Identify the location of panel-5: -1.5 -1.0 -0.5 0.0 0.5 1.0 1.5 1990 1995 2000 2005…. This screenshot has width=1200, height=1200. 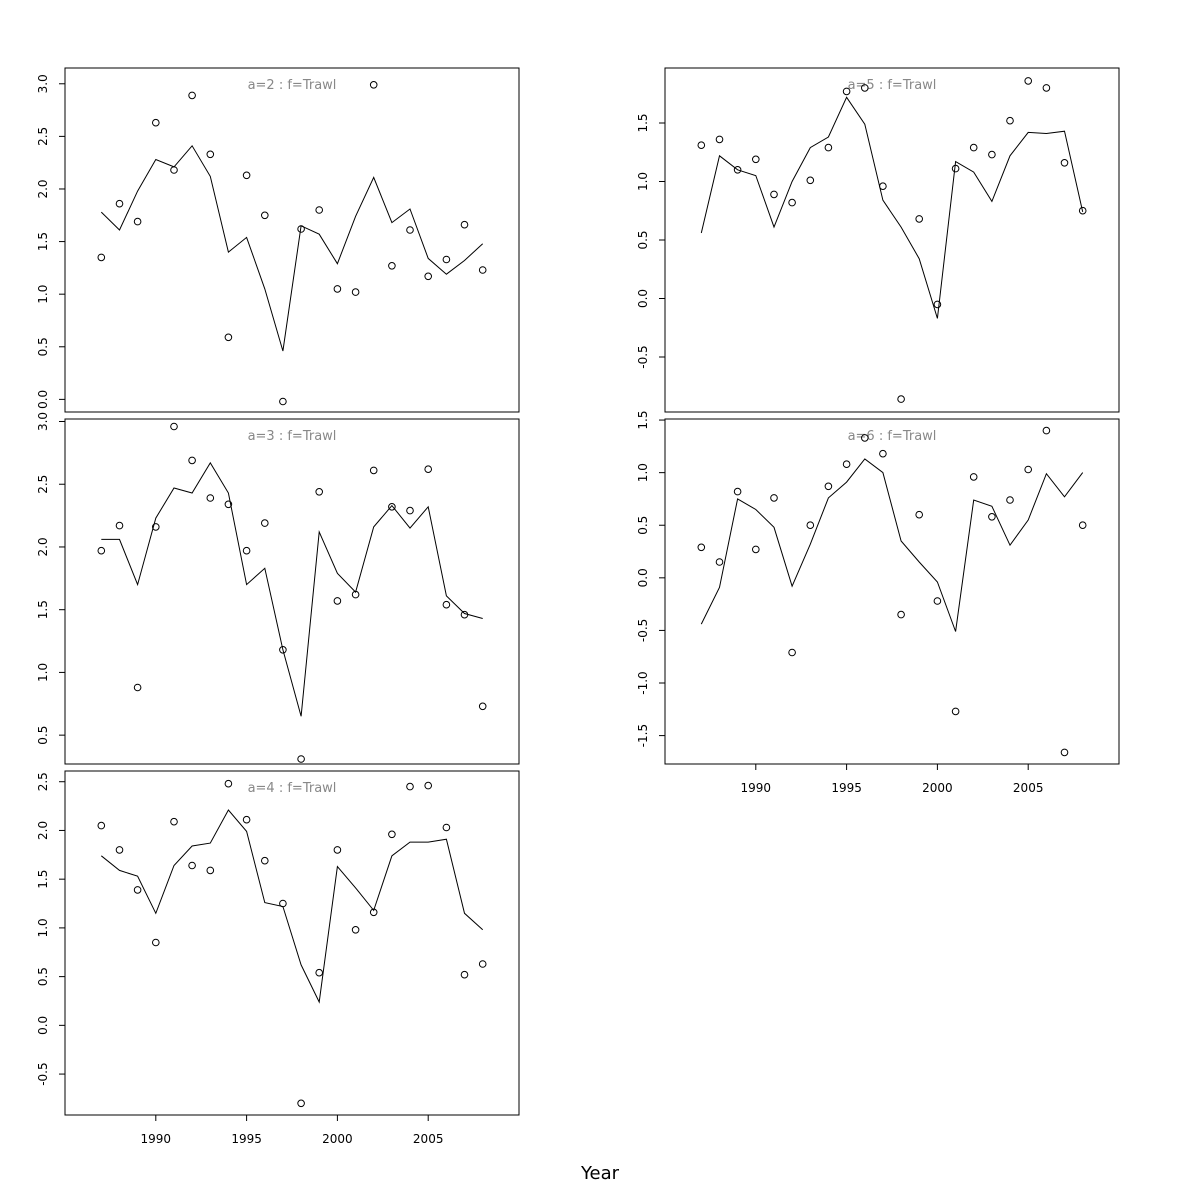
(878, 603).